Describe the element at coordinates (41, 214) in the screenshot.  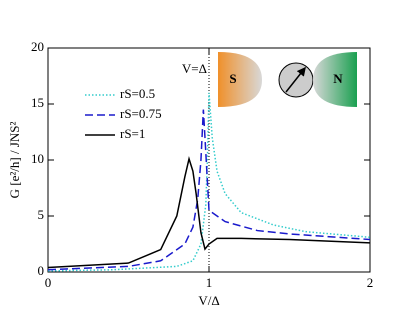
I see `y-tick-label: 5` at that location.